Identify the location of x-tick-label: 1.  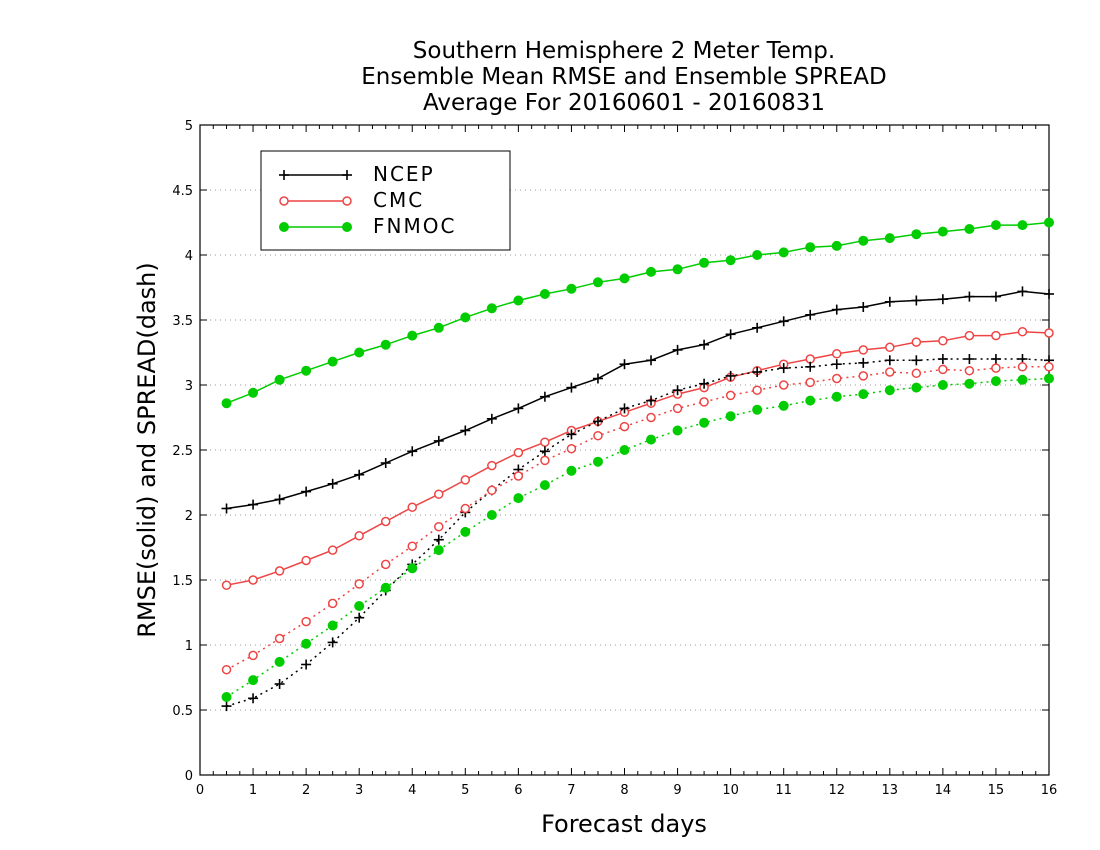
(253, 790).